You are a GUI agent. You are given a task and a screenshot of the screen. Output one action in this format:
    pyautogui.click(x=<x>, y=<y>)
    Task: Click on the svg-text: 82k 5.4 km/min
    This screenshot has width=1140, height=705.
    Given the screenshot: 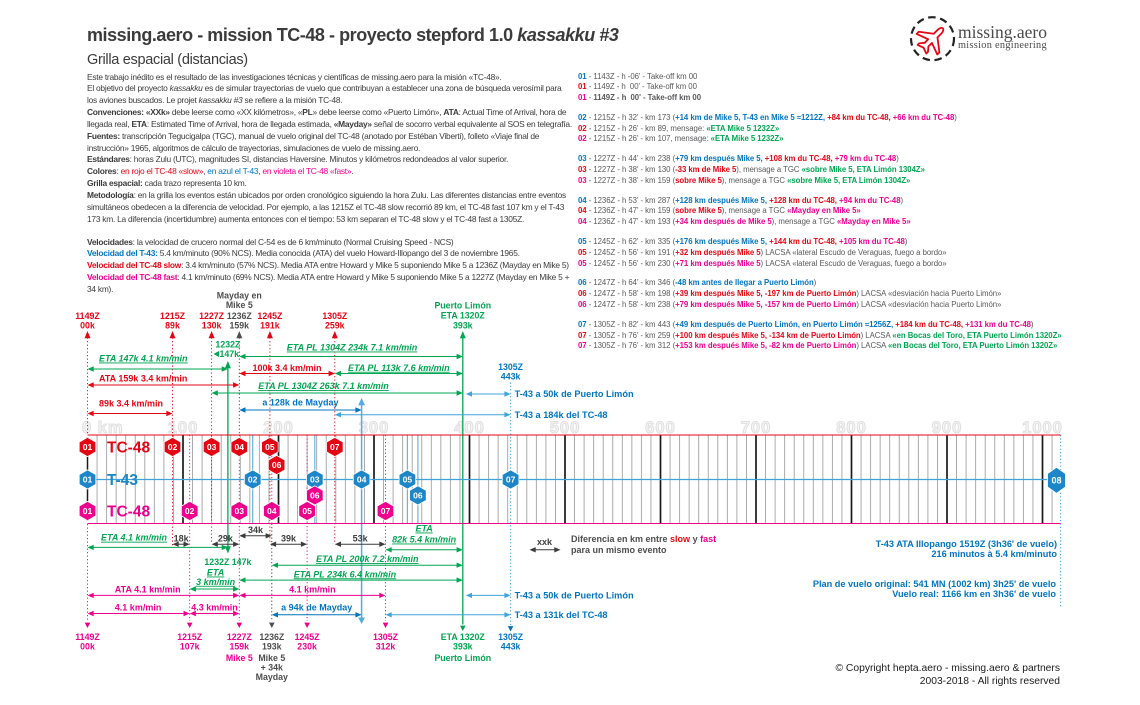 What is the action you would take?
    pyautogui.click(x=424, y=540)
    